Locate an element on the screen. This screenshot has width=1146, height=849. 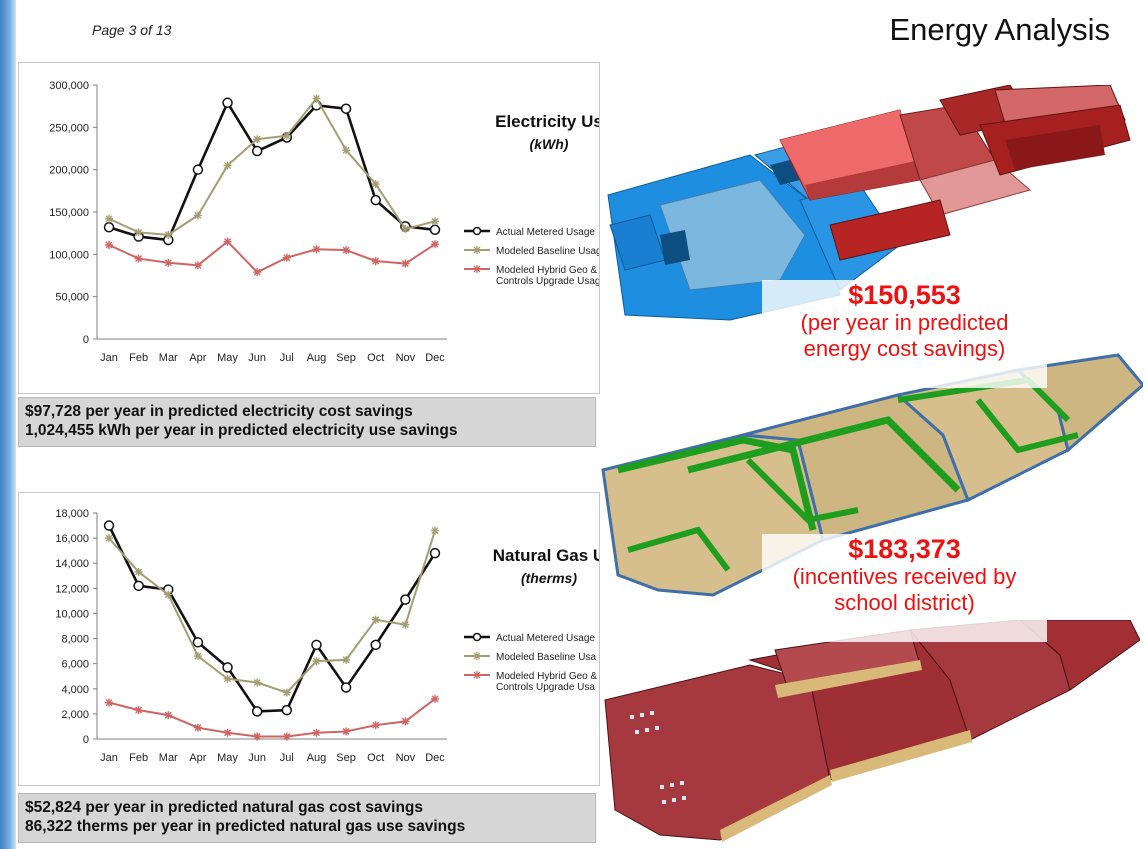
y-tick-label: 18,000 is located at coordinates (72, 514).